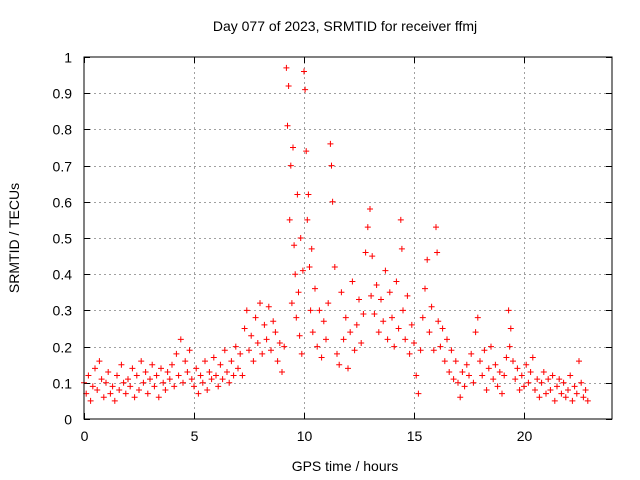  What do you see at coordinates (14, 238) in the screenshot?
I see `y-axis-label: SRMTID / TECUs` at bounding box center [14, 238].